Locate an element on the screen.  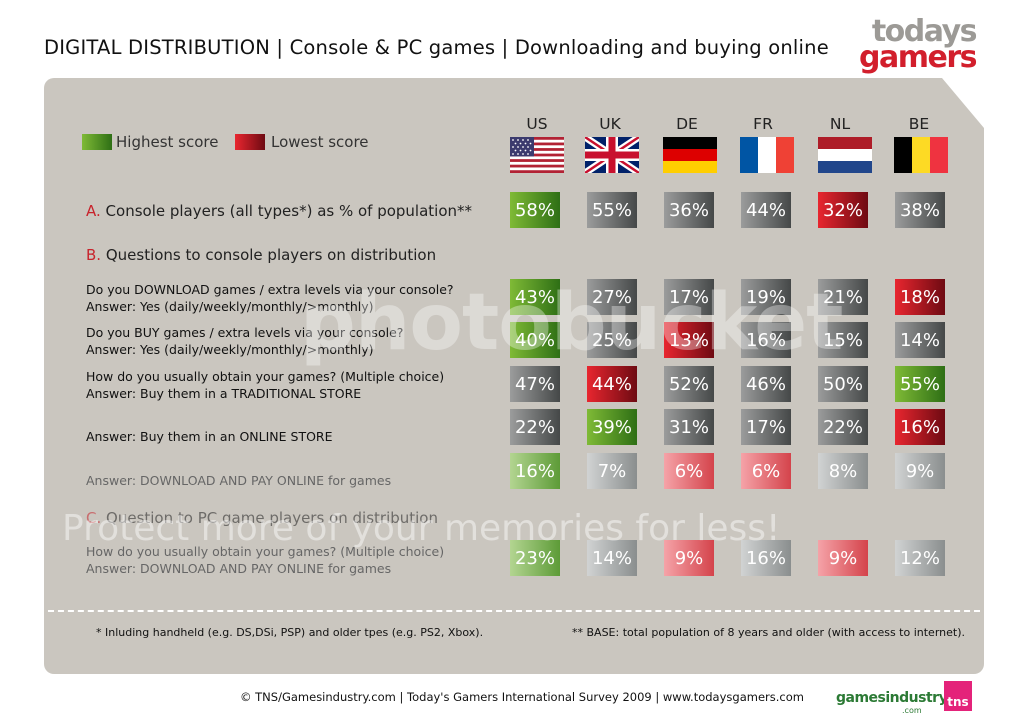
nl-flag-icon is located at coordinates (845, 155).